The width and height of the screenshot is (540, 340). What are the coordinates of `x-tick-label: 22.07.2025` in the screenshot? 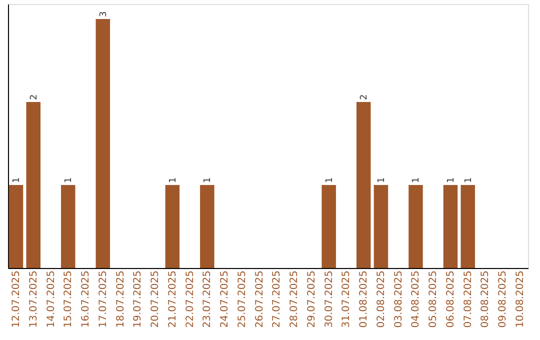 It's located at (190, 299).